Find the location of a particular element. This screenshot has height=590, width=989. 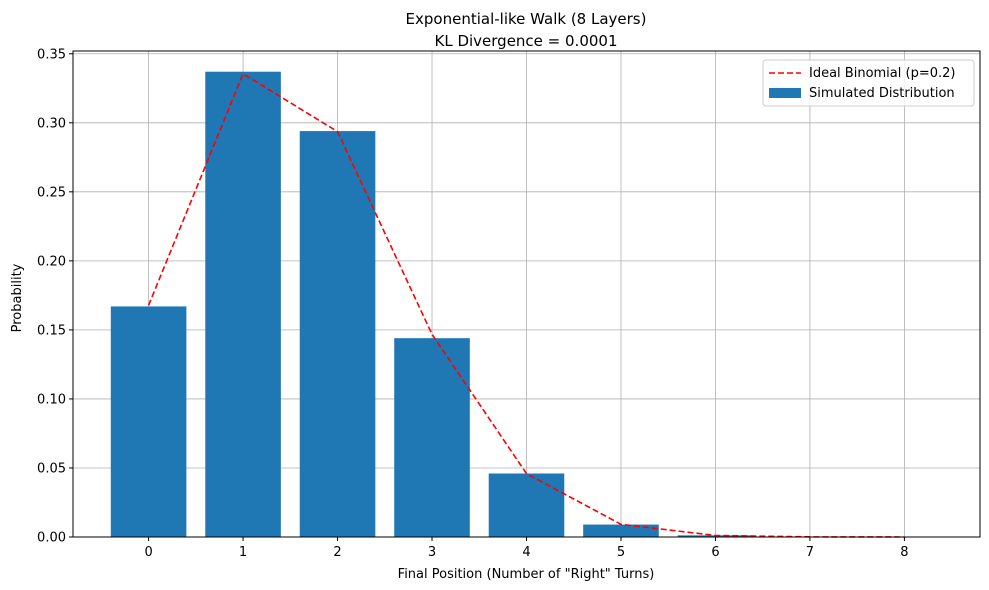

legend-bar-swatch is located at coordinates (785, 93).